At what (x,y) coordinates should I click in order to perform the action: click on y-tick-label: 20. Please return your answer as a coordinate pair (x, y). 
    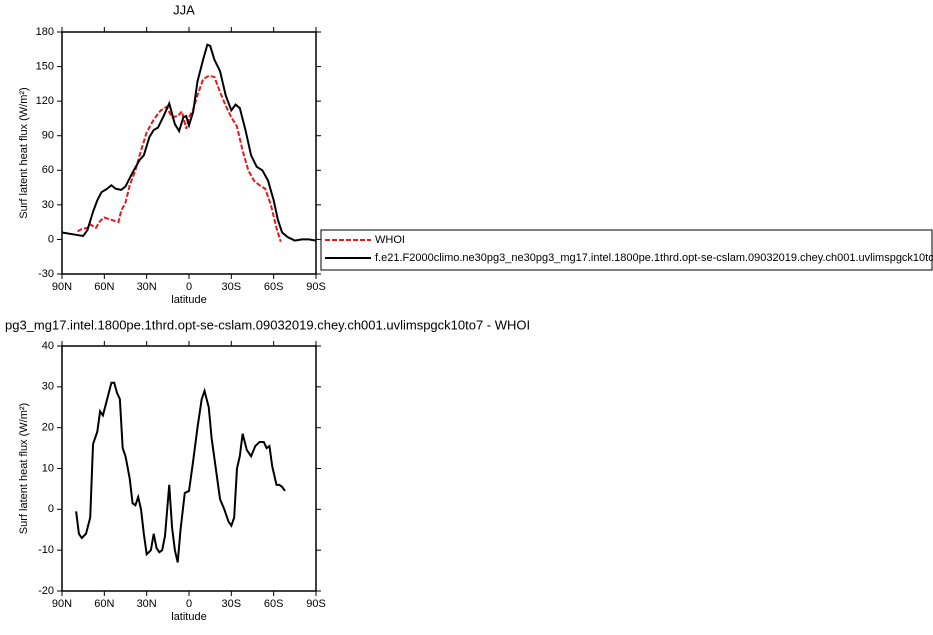
    Looking at the image, I should click on (48, 428).